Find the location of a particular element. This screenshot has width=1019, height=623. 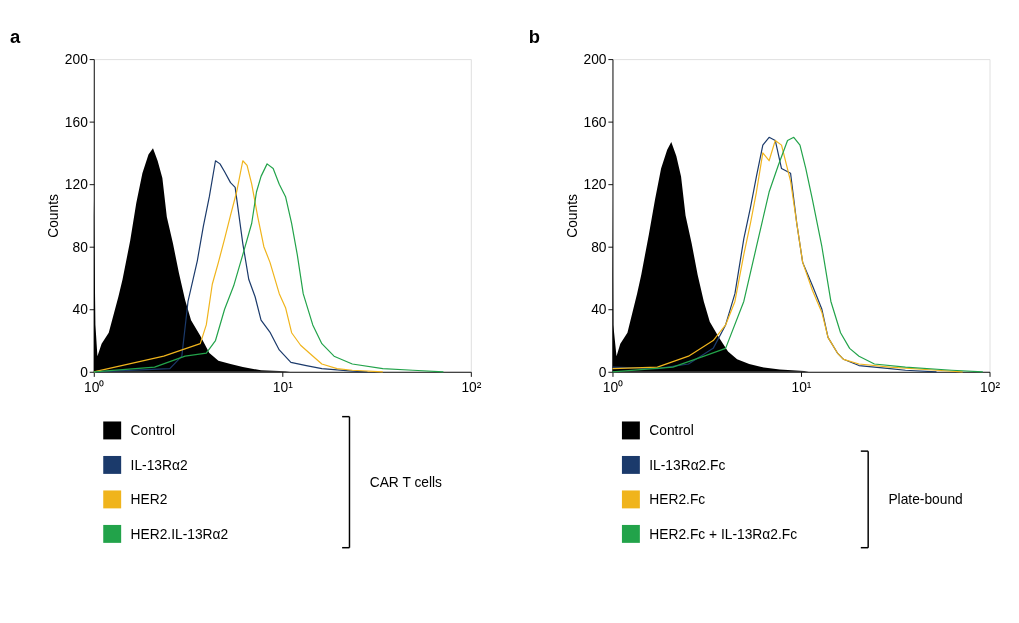

text: CAR T cells is located at coordinates (406, 482).